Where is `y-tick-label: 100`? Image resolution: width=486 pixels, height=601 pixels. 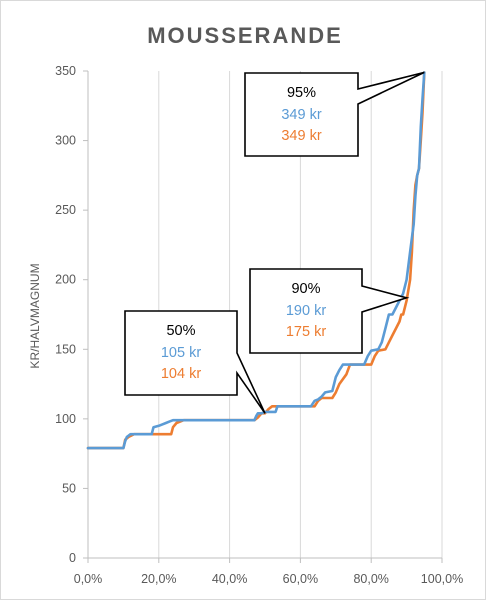 y-tick-label: 100 is located at coordinates (65, 419).